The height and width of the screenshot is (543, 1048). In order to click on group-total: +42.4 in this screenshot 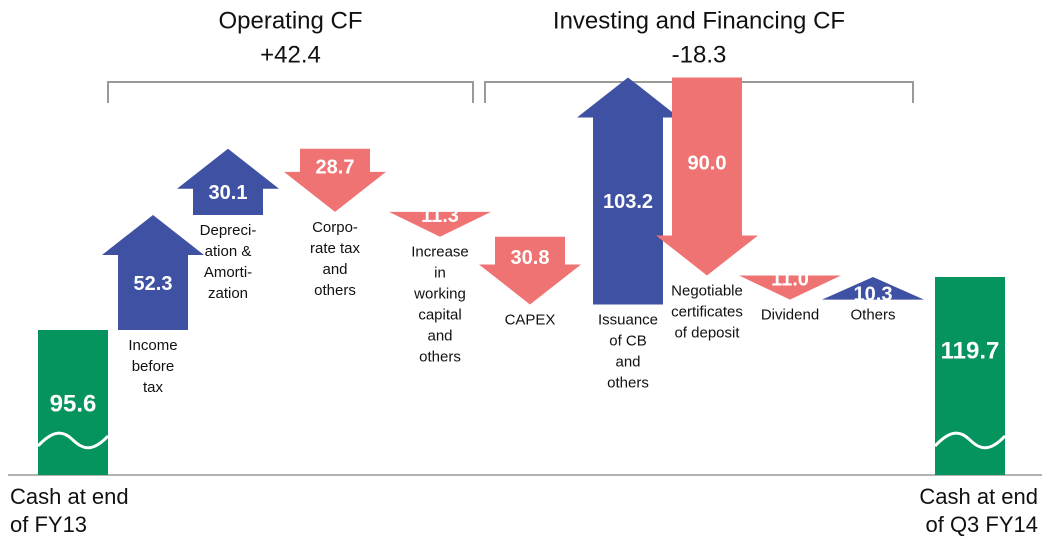, I will do `click(290, 54)`.